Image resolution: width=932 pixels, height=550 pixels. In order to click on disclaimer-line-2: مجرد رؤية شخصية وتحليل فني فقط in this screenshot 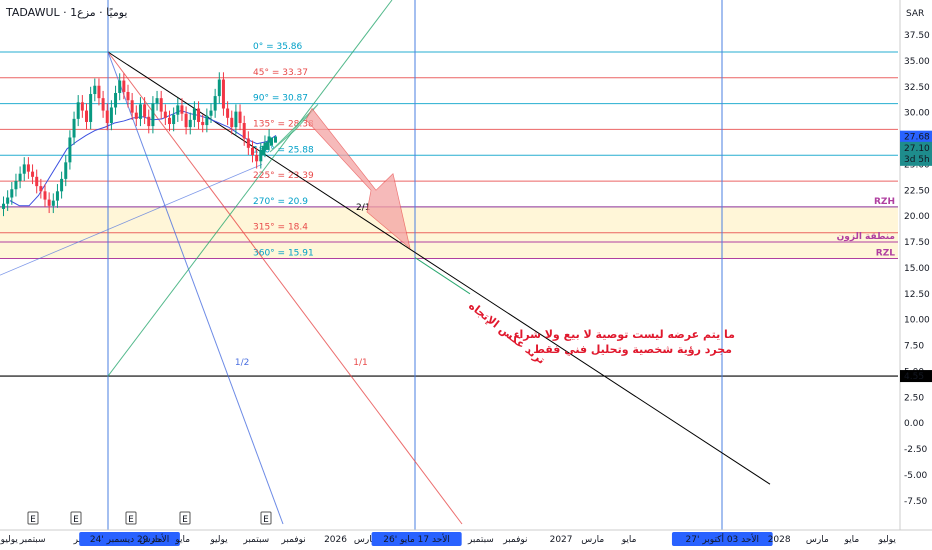, I will do `click(632, 349)`.